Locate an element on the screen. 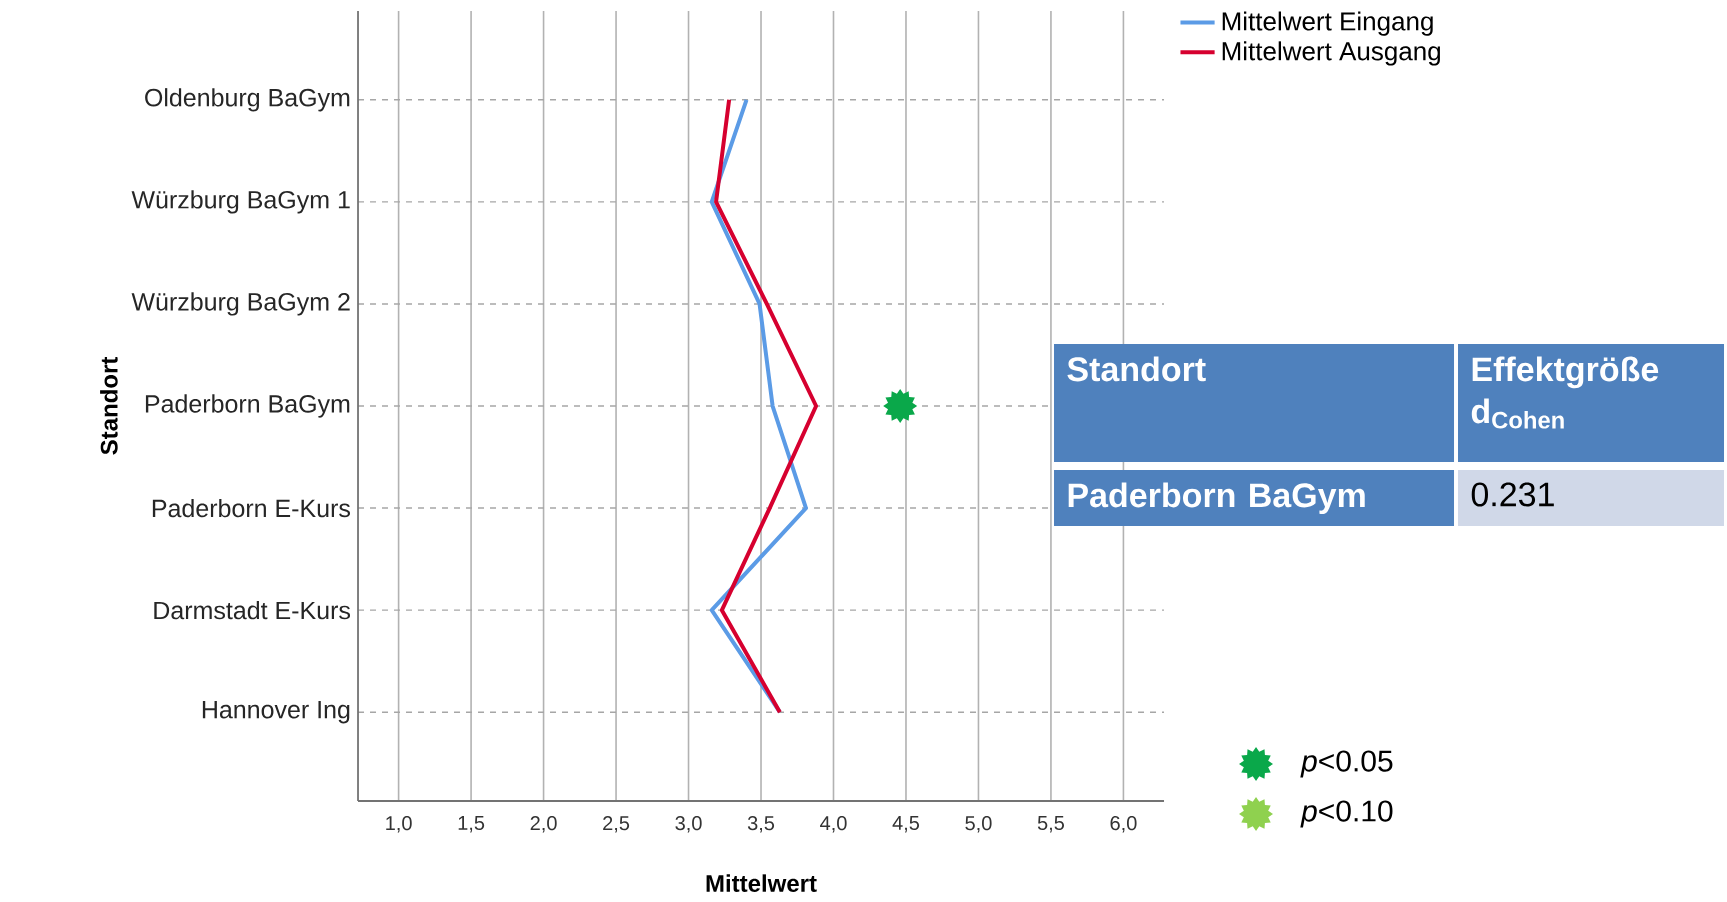 The image size is (1727, 902). legend-label: p<0.10 is located at coordinates (1346, 814).